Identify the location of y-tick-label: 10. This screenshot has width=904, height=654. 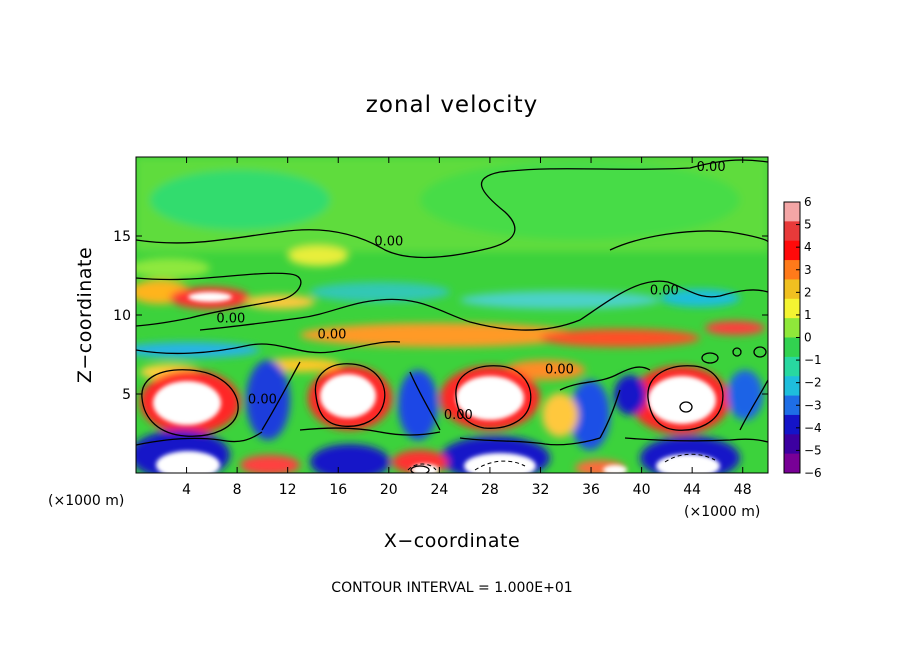
(122, 316).